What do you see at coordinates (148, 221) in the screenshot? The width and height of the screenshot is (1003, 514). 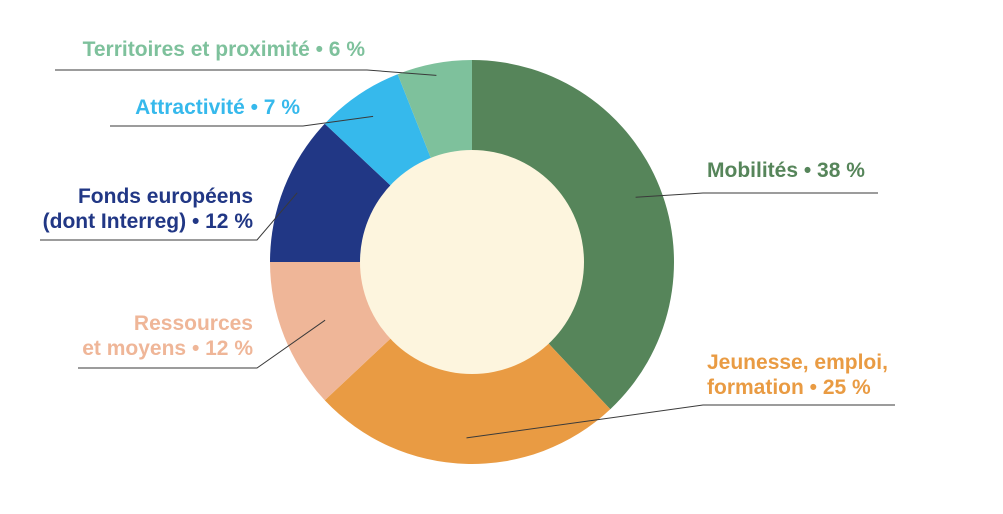 I see `slice-label-3-line-1: (dont Interreg) • 12 %` at bounding box center [148, 221].